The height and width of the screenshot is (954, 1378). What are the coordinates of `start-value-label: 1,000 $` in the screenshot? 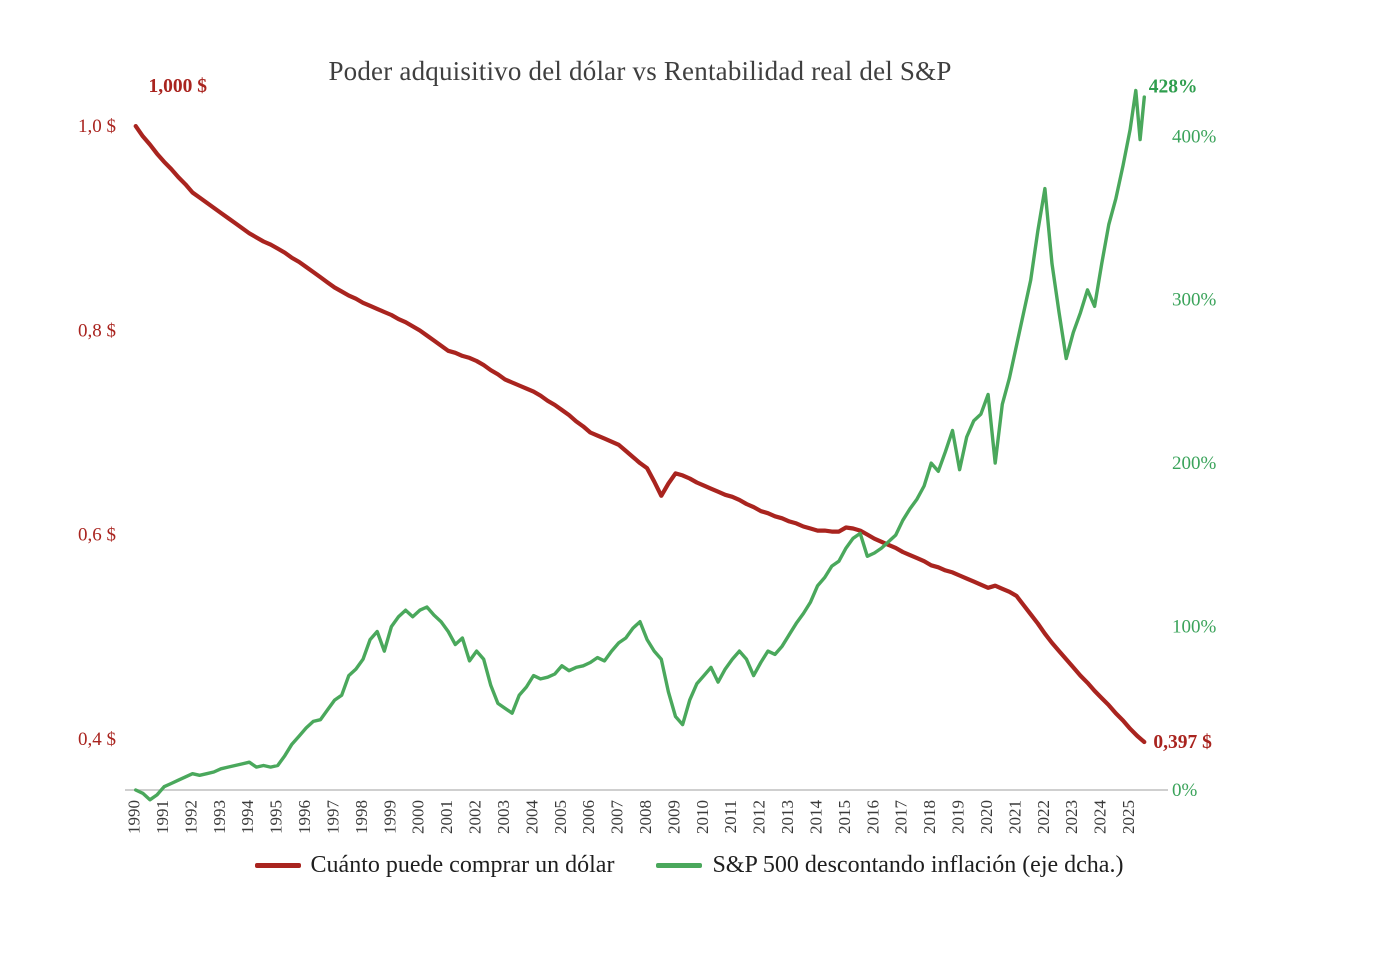 It's located at (178, 86).